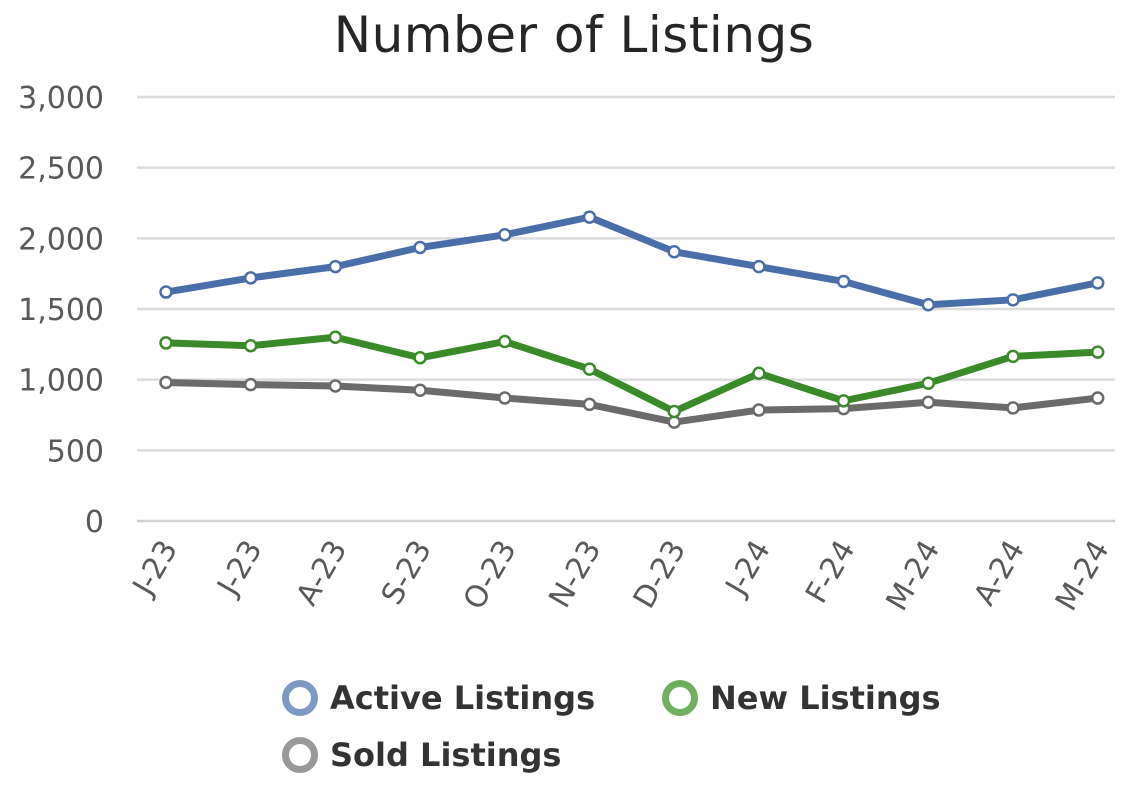  I want to click on y-tick-label-500: 500, so click(75, 451).